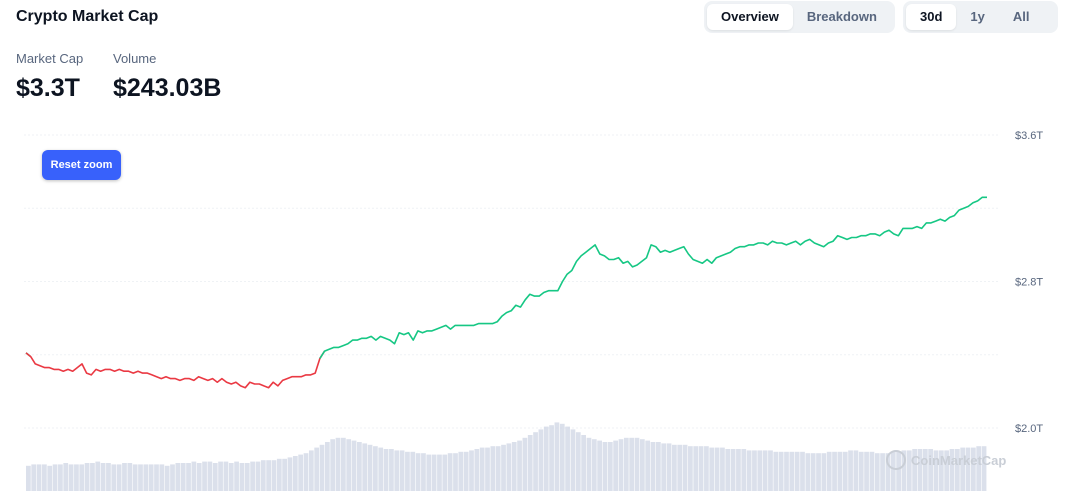 The width and height of the screenshot is (1068, 491). I want to click on volume-bars, so click(506, 456).